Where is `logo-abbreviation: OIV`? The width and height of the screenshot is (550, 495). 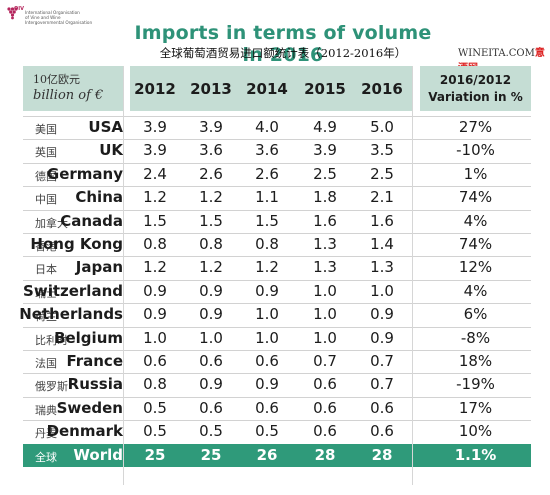 logo-abbreviation: OIV is located at coordinates (19, 9).